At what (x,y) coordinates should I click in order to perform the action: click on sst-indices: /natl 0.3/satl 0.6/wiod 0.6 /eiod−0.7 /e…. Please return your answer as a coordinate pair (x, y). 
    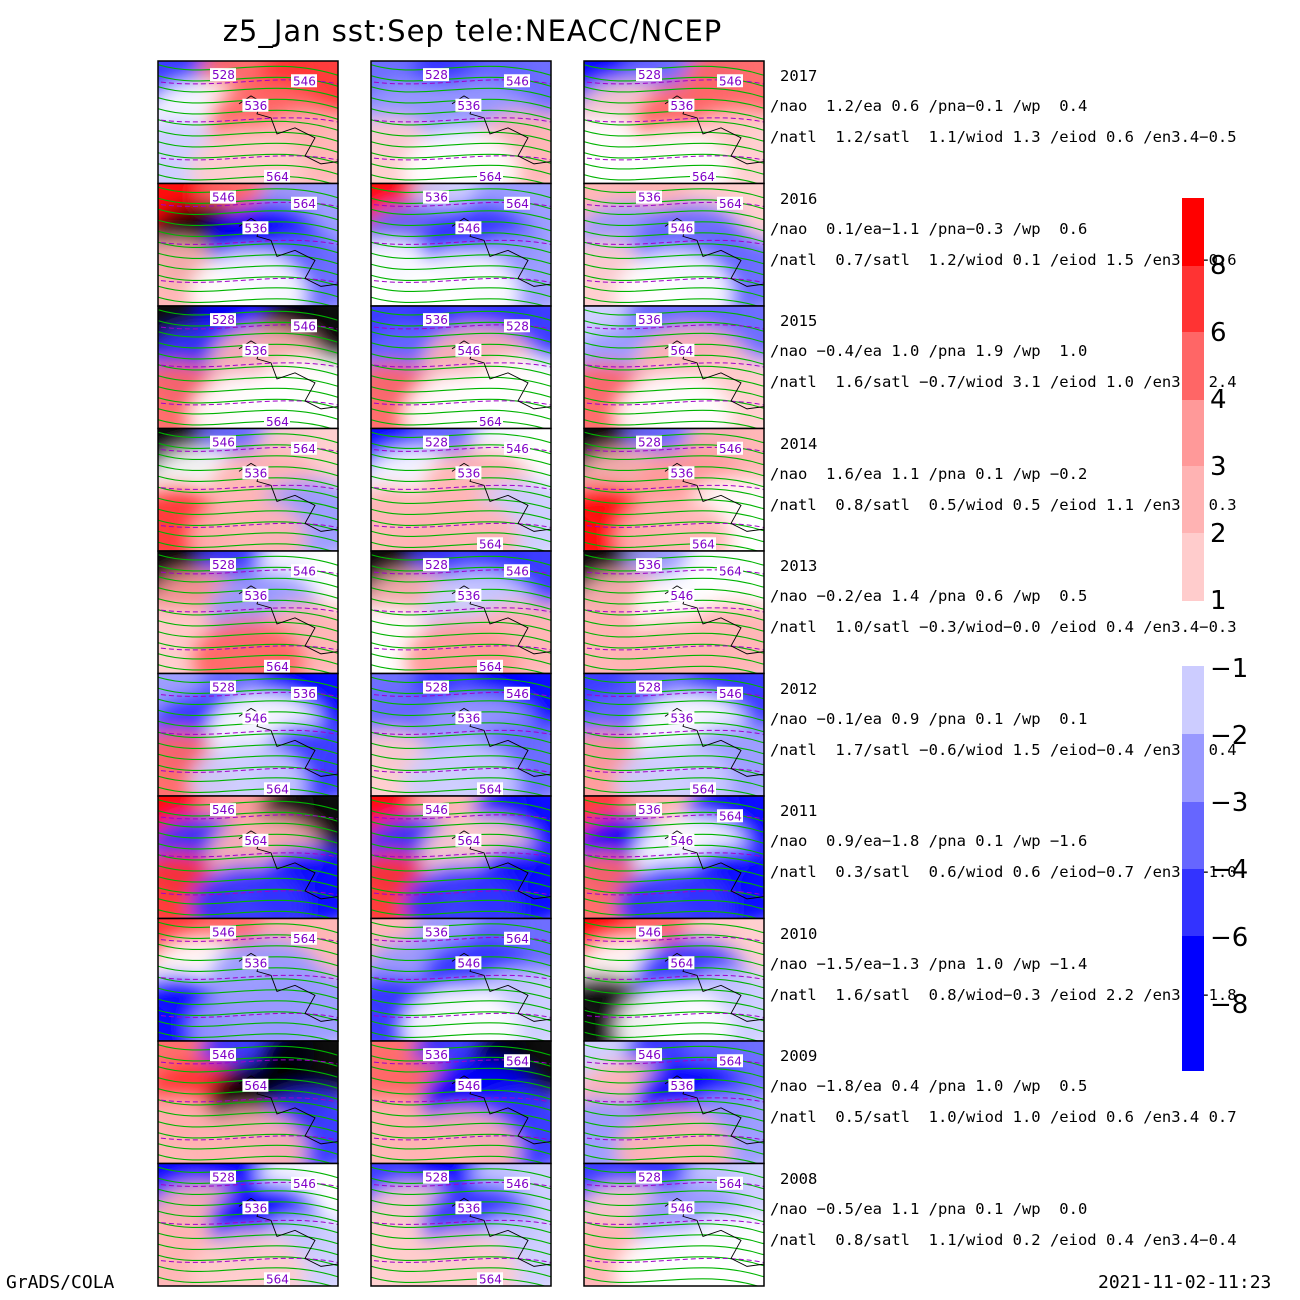
    Looking at the image, I should click on (1003, 872).